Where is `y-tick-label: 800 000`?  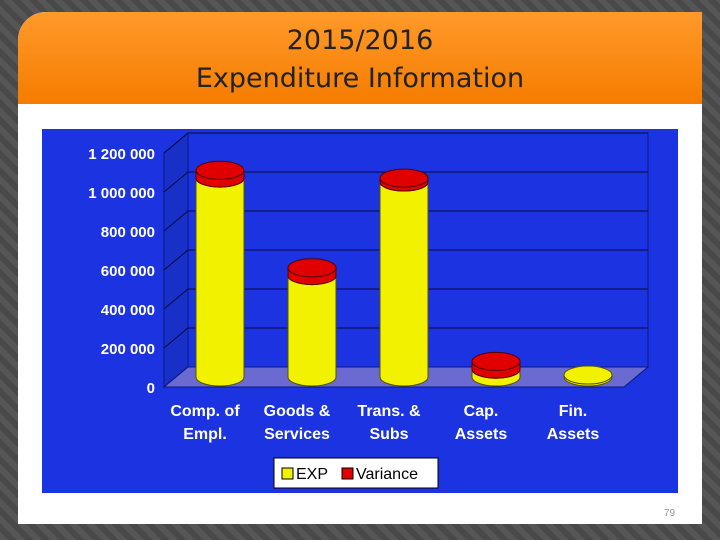
y-tick-label: 800 000 is located at coordinates (128, 232).